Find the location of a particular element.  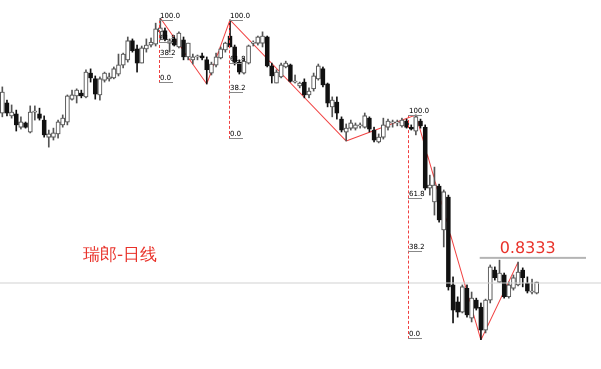

text: 瑞郎-日线 is located at coordinates (120, 255).